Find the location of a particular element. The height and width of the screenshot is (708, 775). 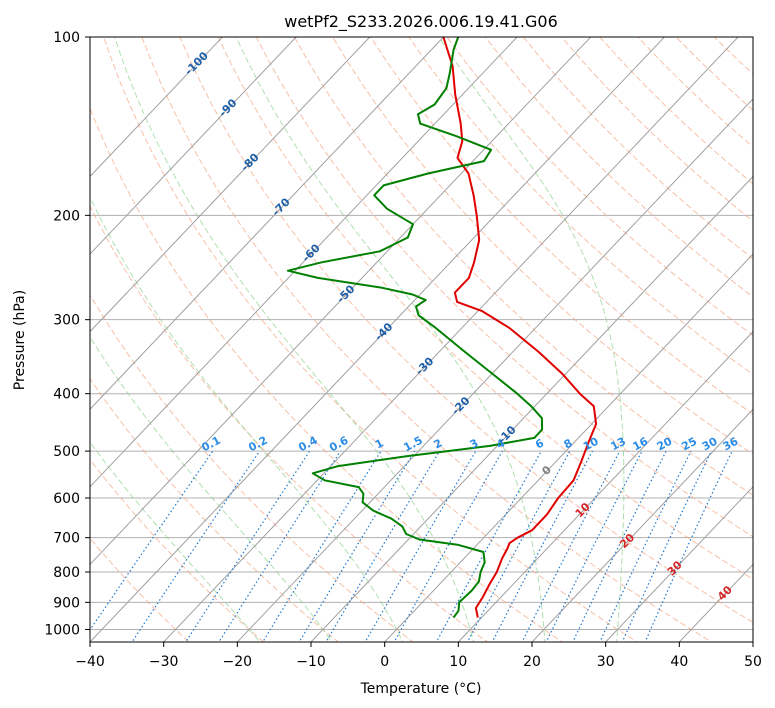

y-axis-title: Pressure (hPa) is located at coordinates (20, 340).